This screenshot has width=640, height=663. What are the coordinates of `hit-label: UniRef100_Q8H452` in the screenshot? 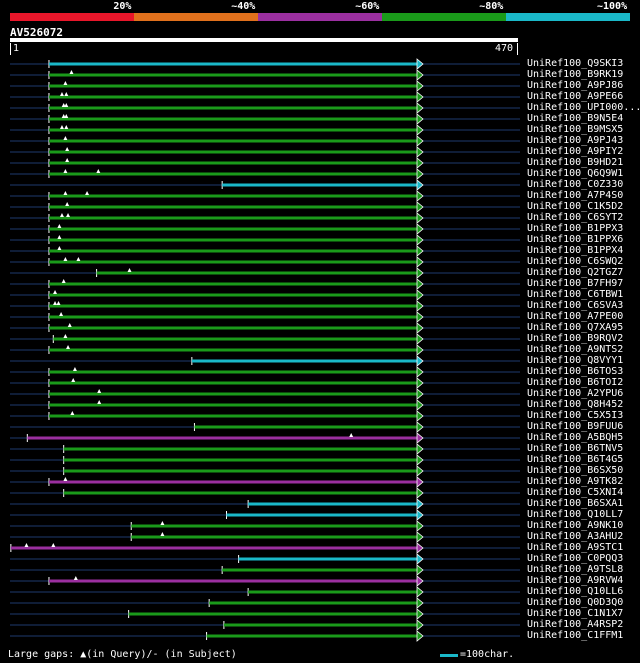 It's located at (575, 404).